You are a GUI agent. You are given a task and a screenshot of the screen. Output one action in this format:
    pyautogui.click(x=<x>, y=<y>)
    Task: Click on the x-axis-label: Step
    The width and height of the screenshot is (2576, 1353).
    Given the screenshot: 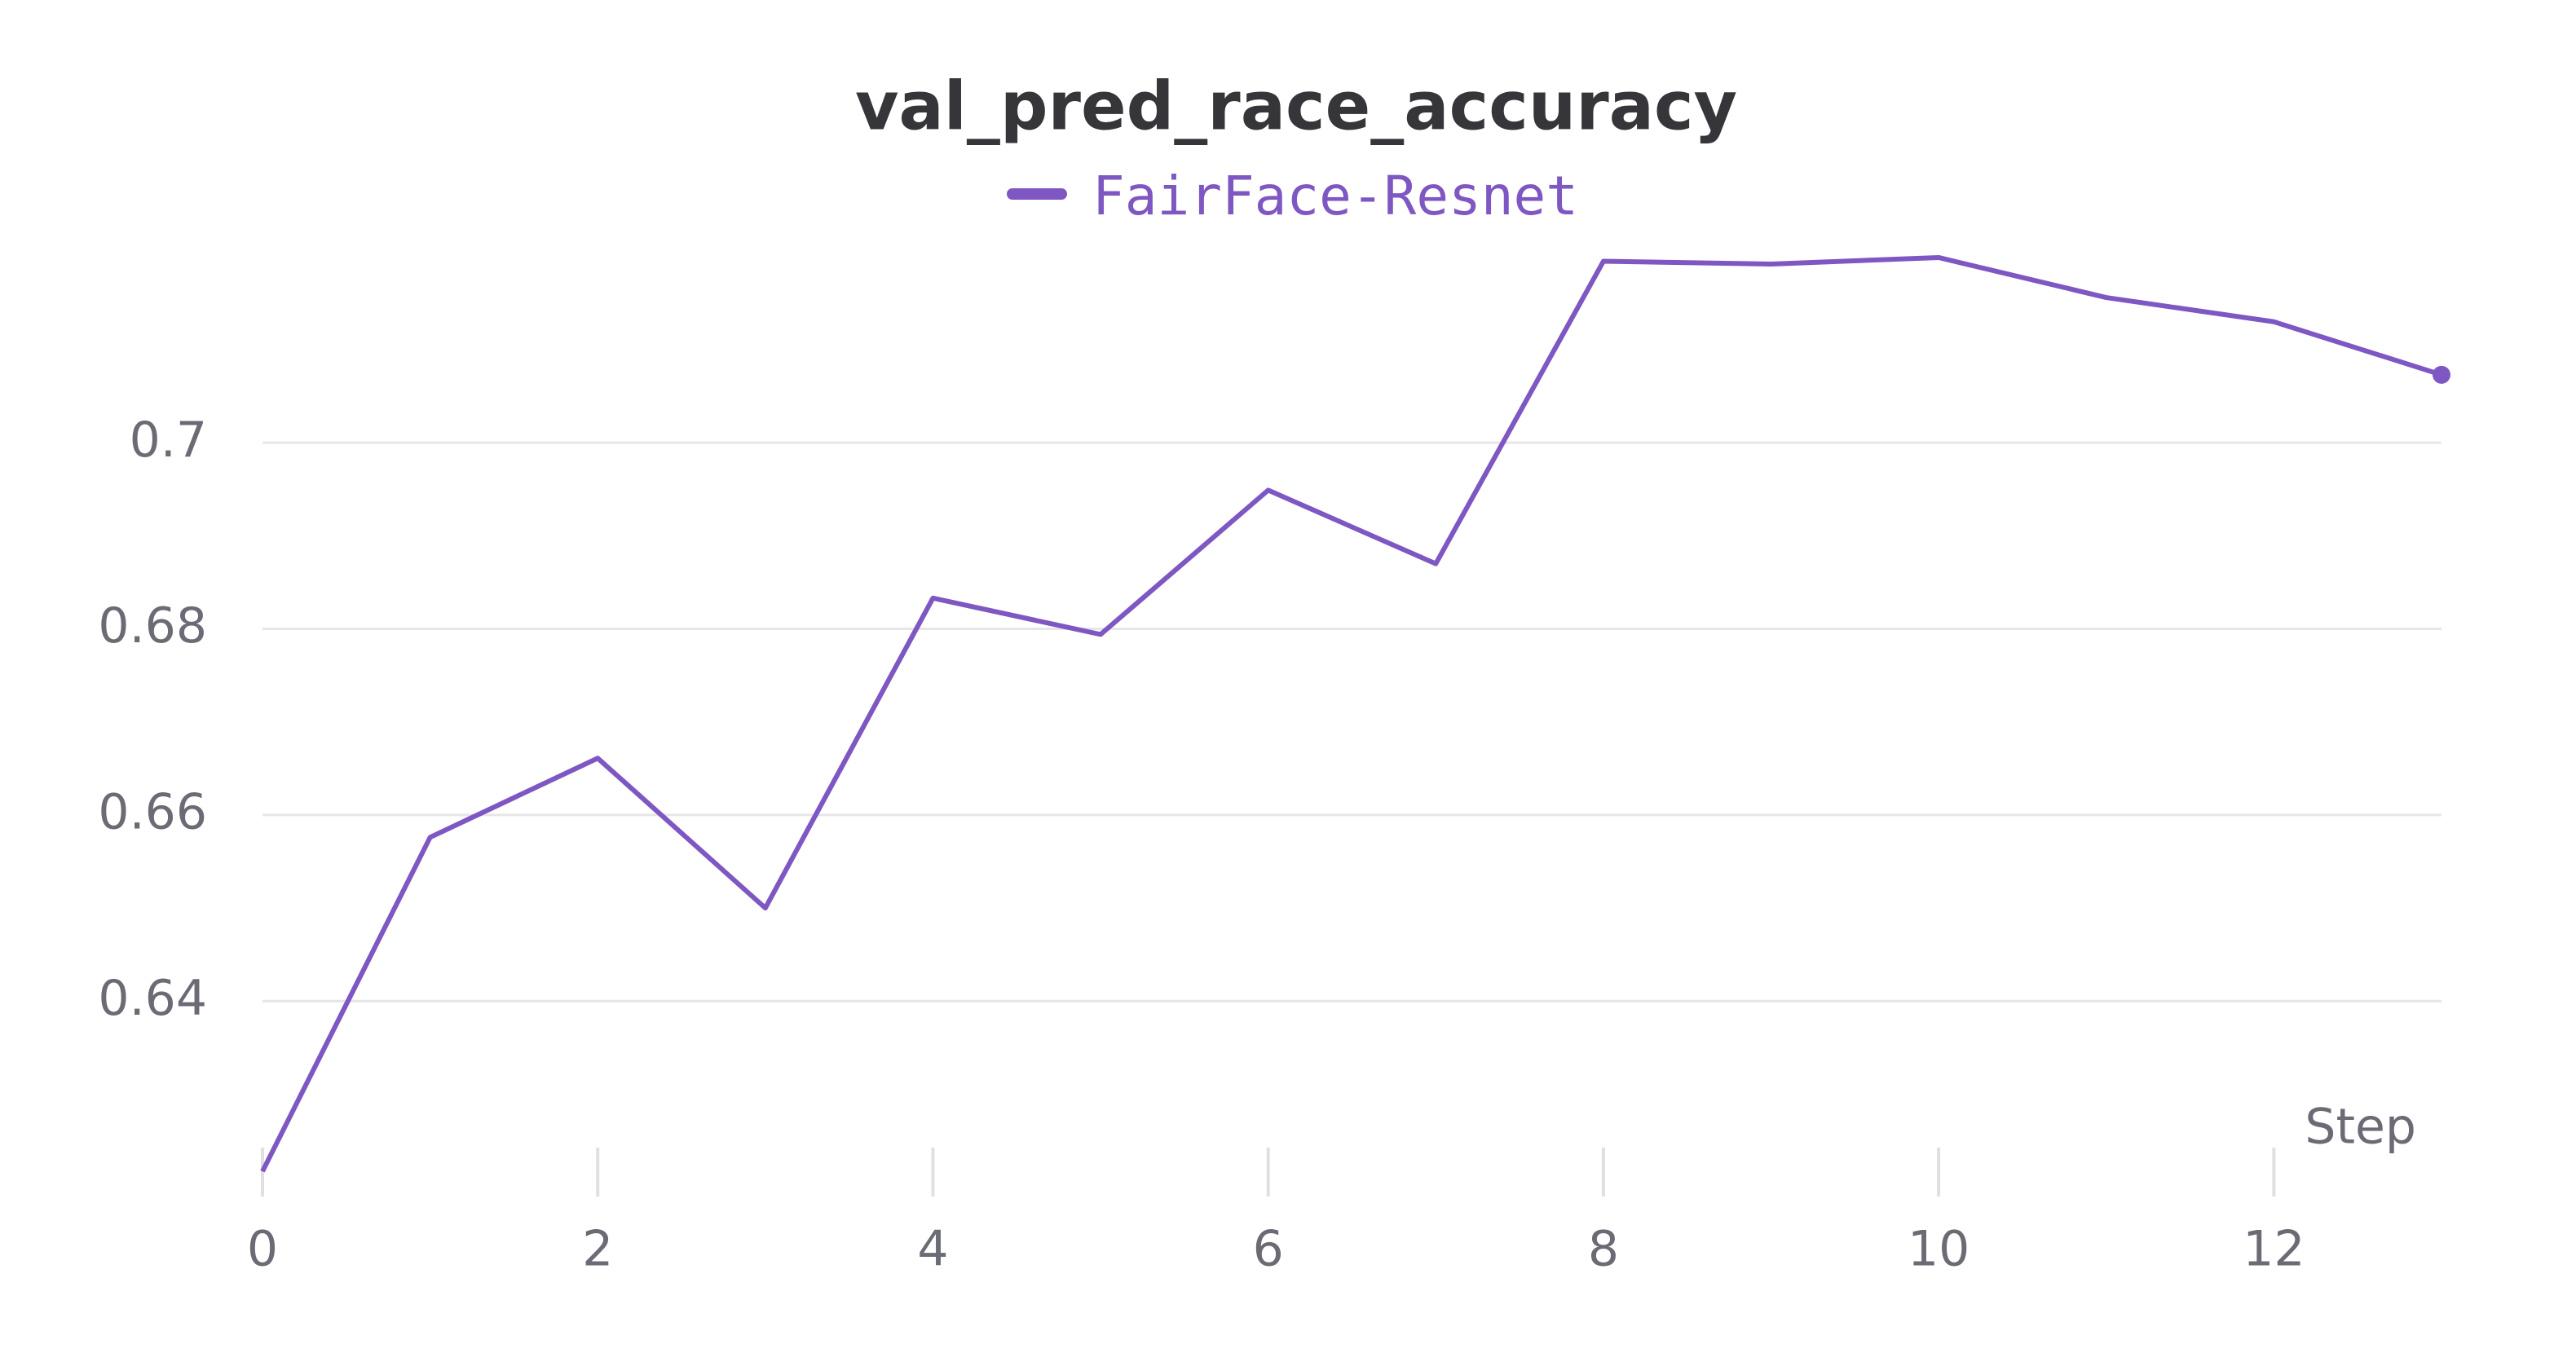 What is the action you would take?
    pyautogui.click(x=2360, y=1127)
    